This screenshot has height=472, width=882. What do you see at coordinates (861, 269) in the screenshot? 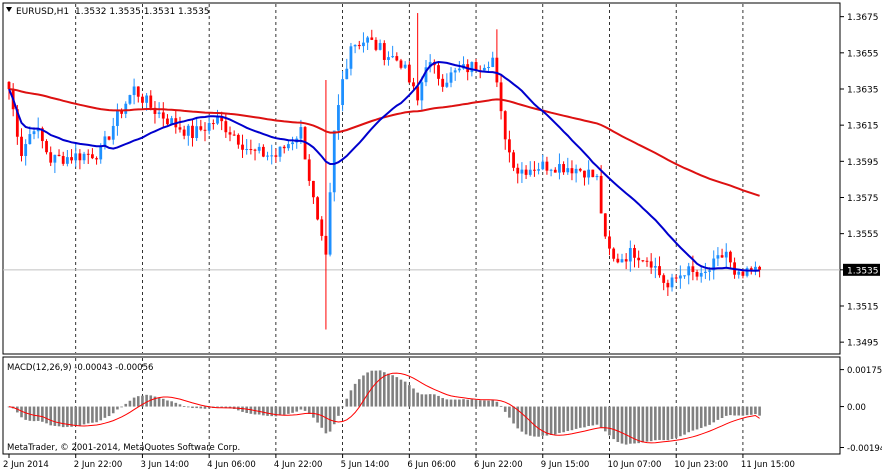
I see `current-price-badge: 1.3535` at bounding box center [861, 269].